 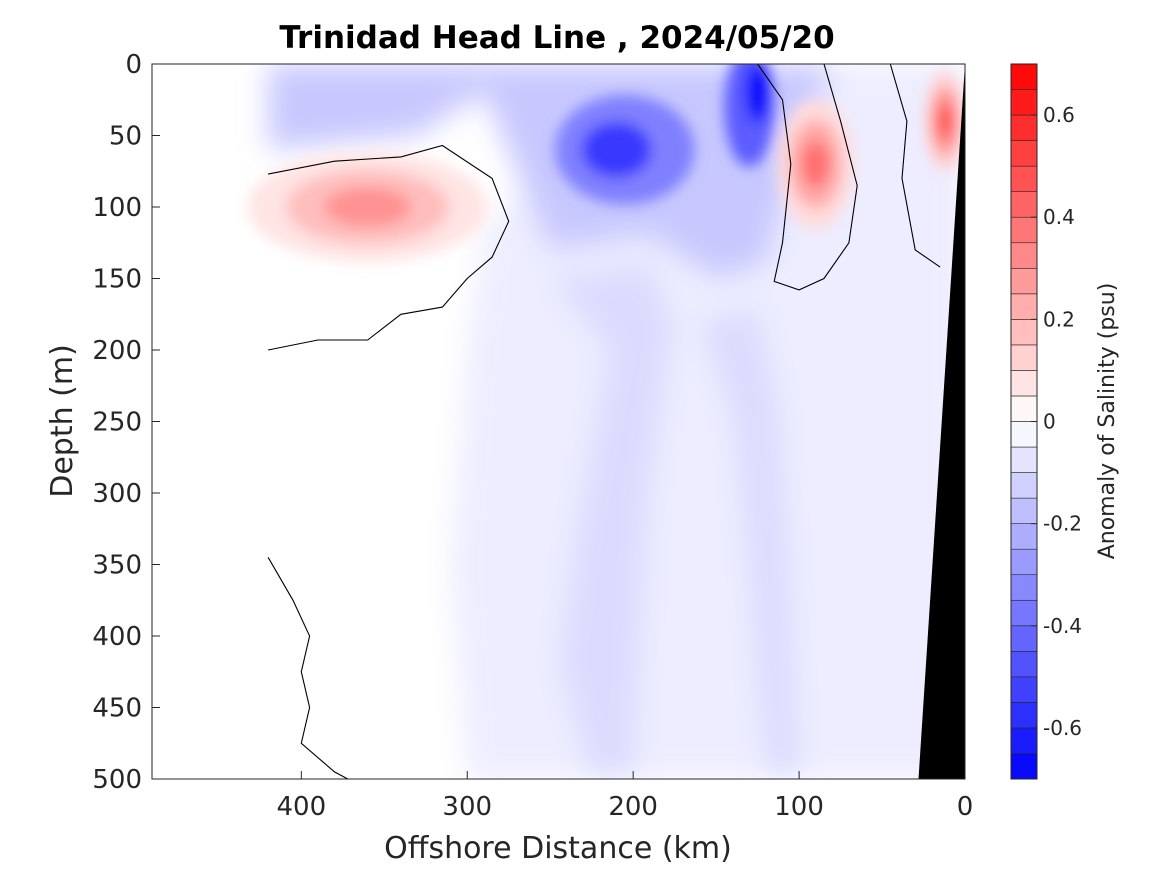 What do you see at coordinates (558, 848) in the screenshot?
I see `x-axis-label: Offshore Distance (km)` at bounding box center [558, 848].